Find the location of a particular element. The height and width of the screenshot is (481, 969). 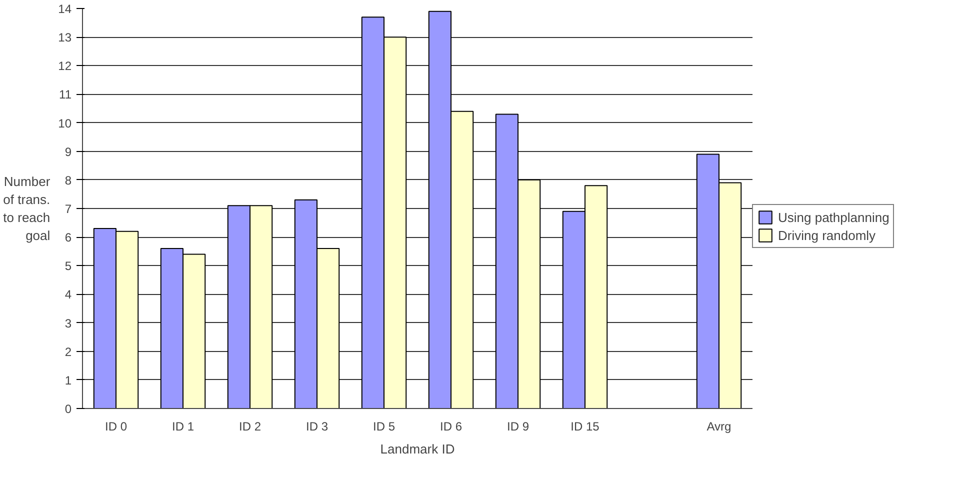

y-tick-label: 10 is located at coordinates (65, 123).